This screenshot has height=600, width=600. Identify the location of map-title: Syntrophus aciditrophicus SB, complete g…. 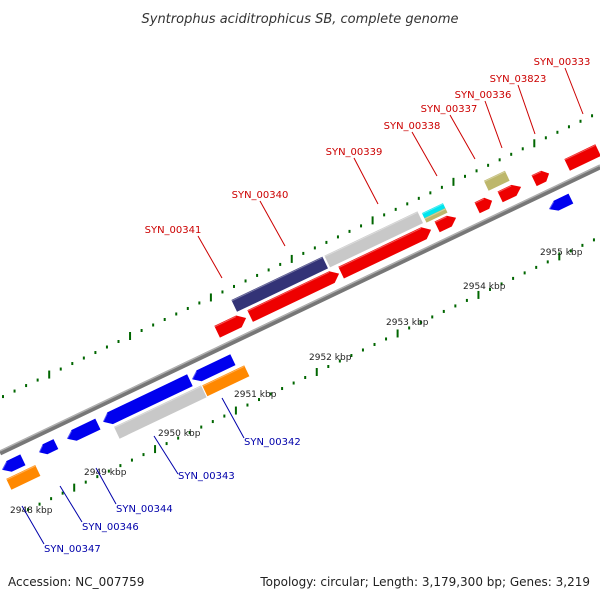
(300, 19).